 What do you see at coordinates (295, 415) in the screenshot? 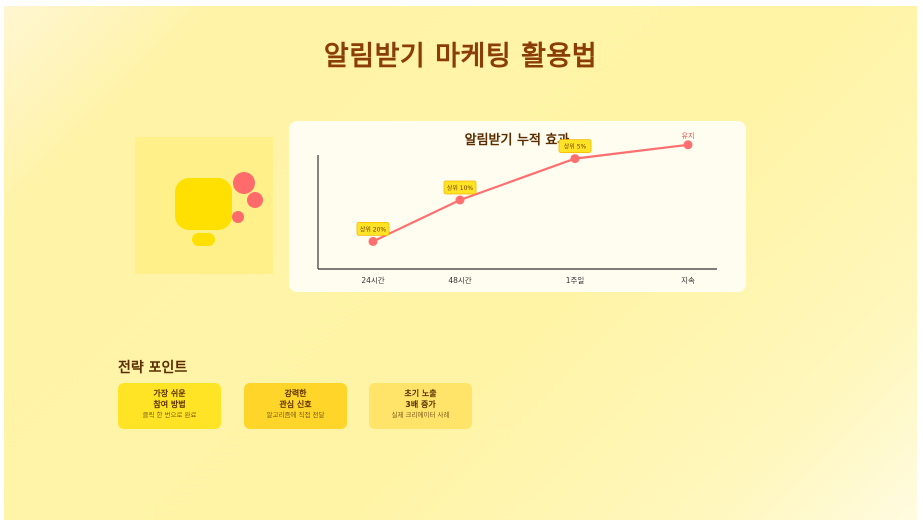
I see `card-sub: 알고리즘에 직접 전달` at bounding box center [295, 415].